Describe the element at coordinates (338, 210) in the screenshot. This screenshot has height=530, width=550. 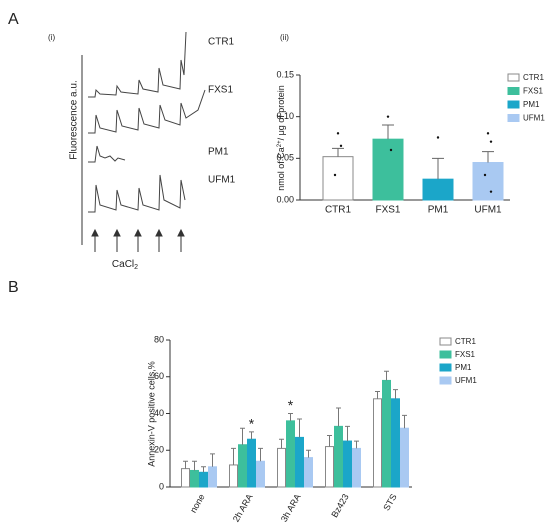
I see `x-tick-label: CTR1` at that location.